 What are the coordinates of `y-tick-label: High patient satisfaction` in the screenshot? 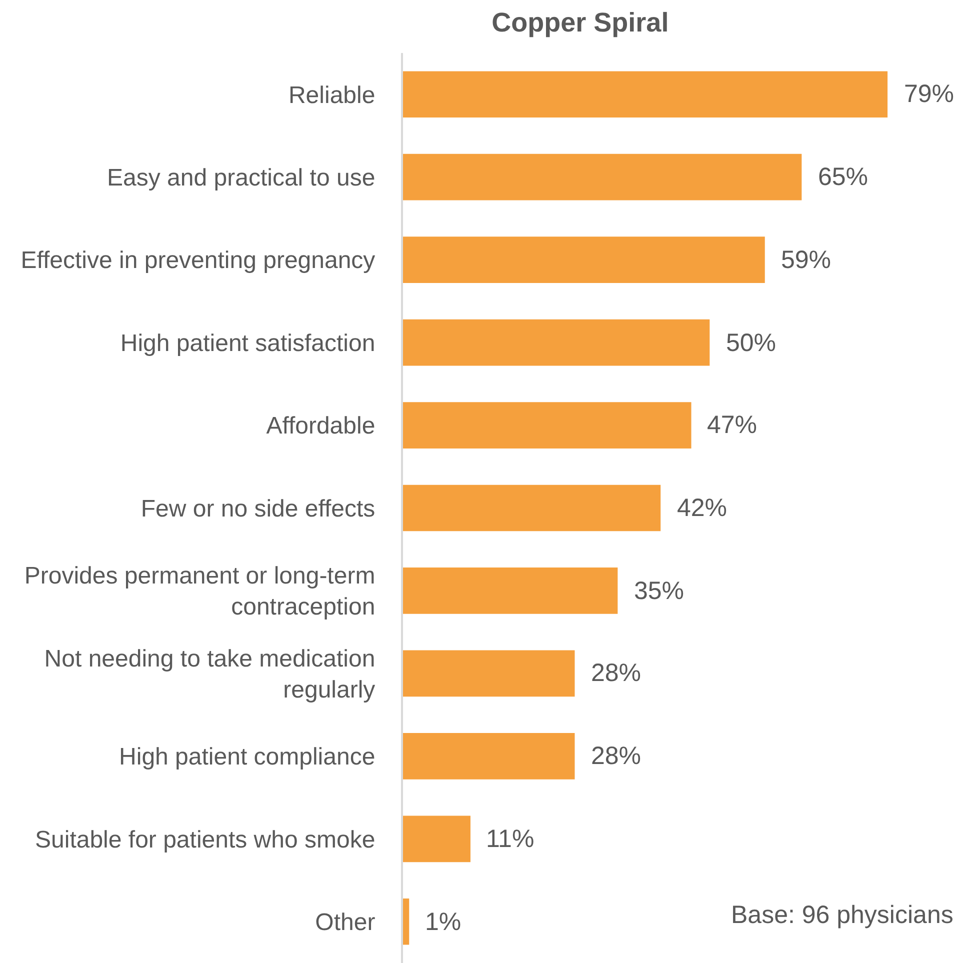 It's located at (248, 343).